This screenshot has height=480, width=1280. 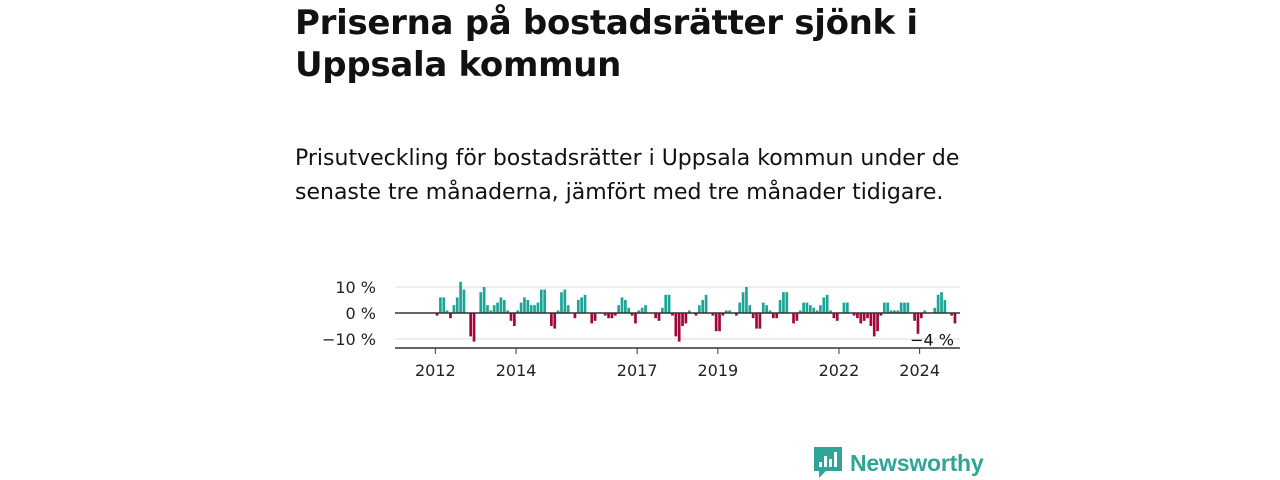 I want to click on brand-logo: Newsworthy, so click(x=899, y=463).